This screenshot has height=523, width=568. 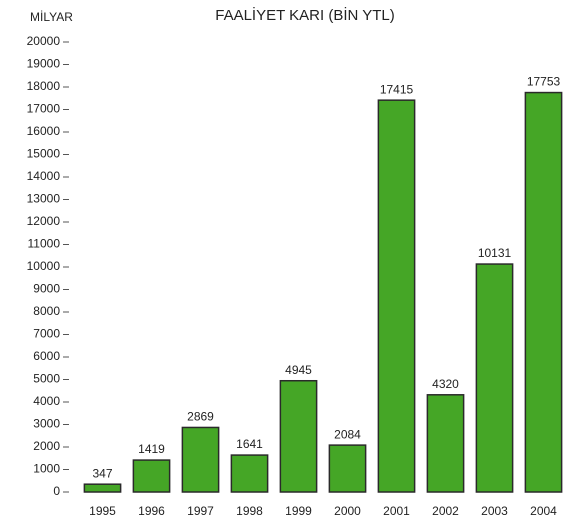 What do you see at coordinates (347, 434) in the screenshot?
I see `data-label: 2084` at bounding box center [347, 434].